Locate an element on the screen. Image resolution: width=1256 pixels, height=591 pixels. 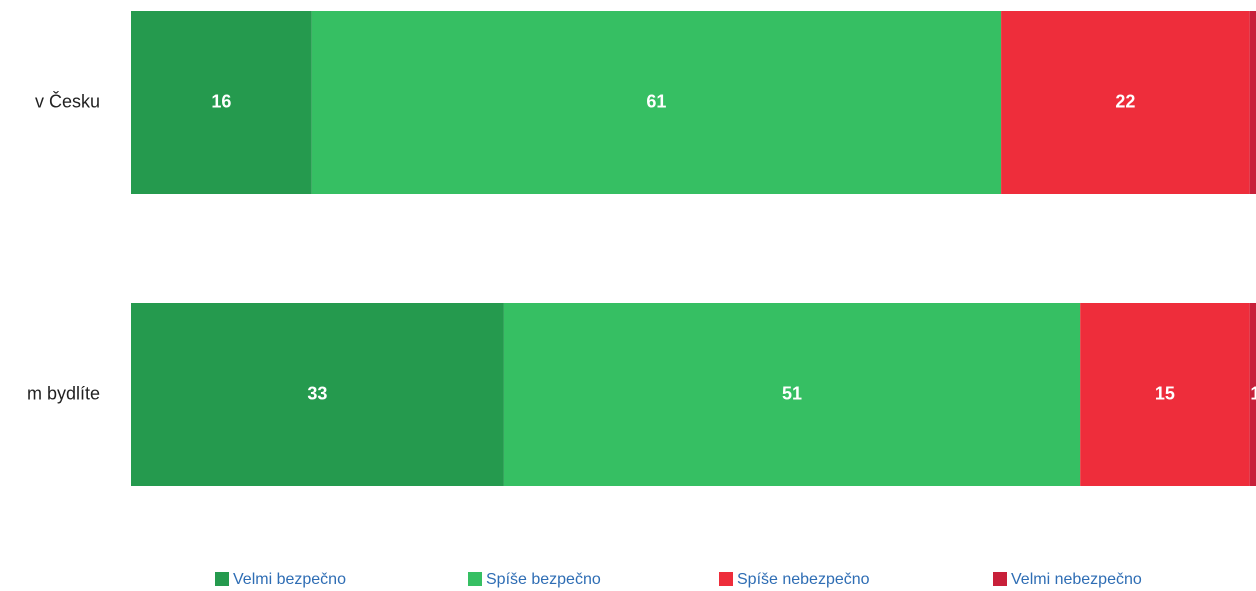
data-label: 22 is located at coordinates (1125, 101).